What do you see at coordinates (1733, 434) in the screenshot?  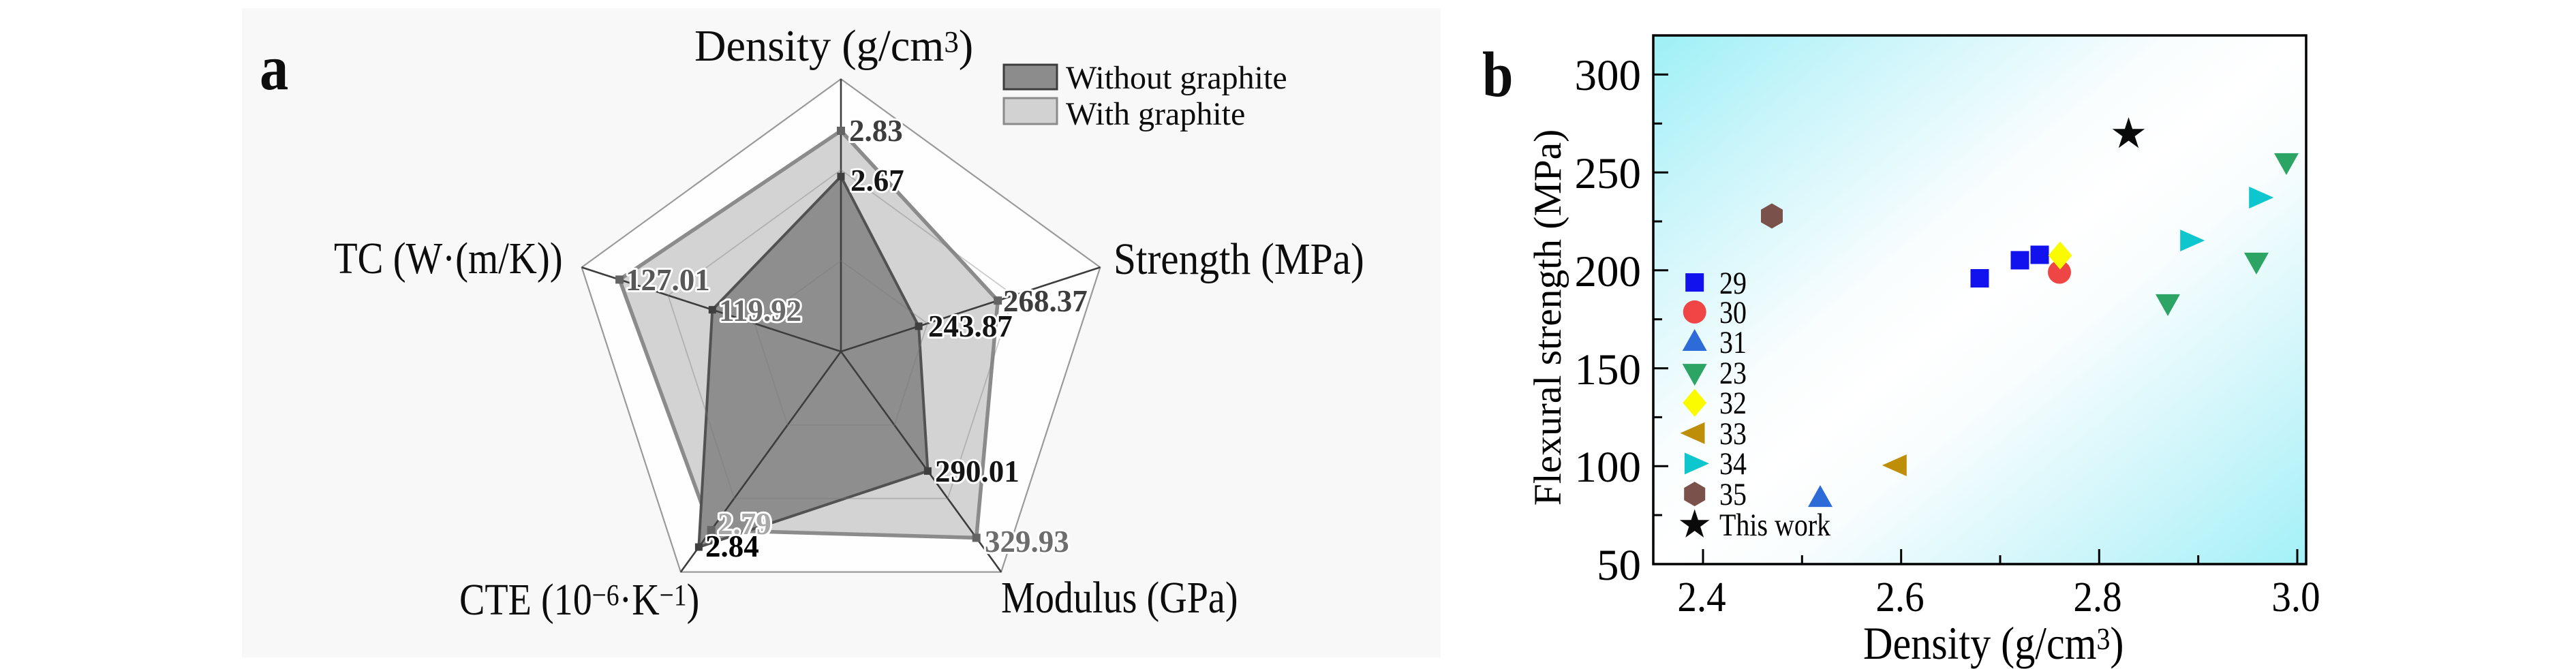 I see `svg-text: 33` at bounding box center [1733, 434].